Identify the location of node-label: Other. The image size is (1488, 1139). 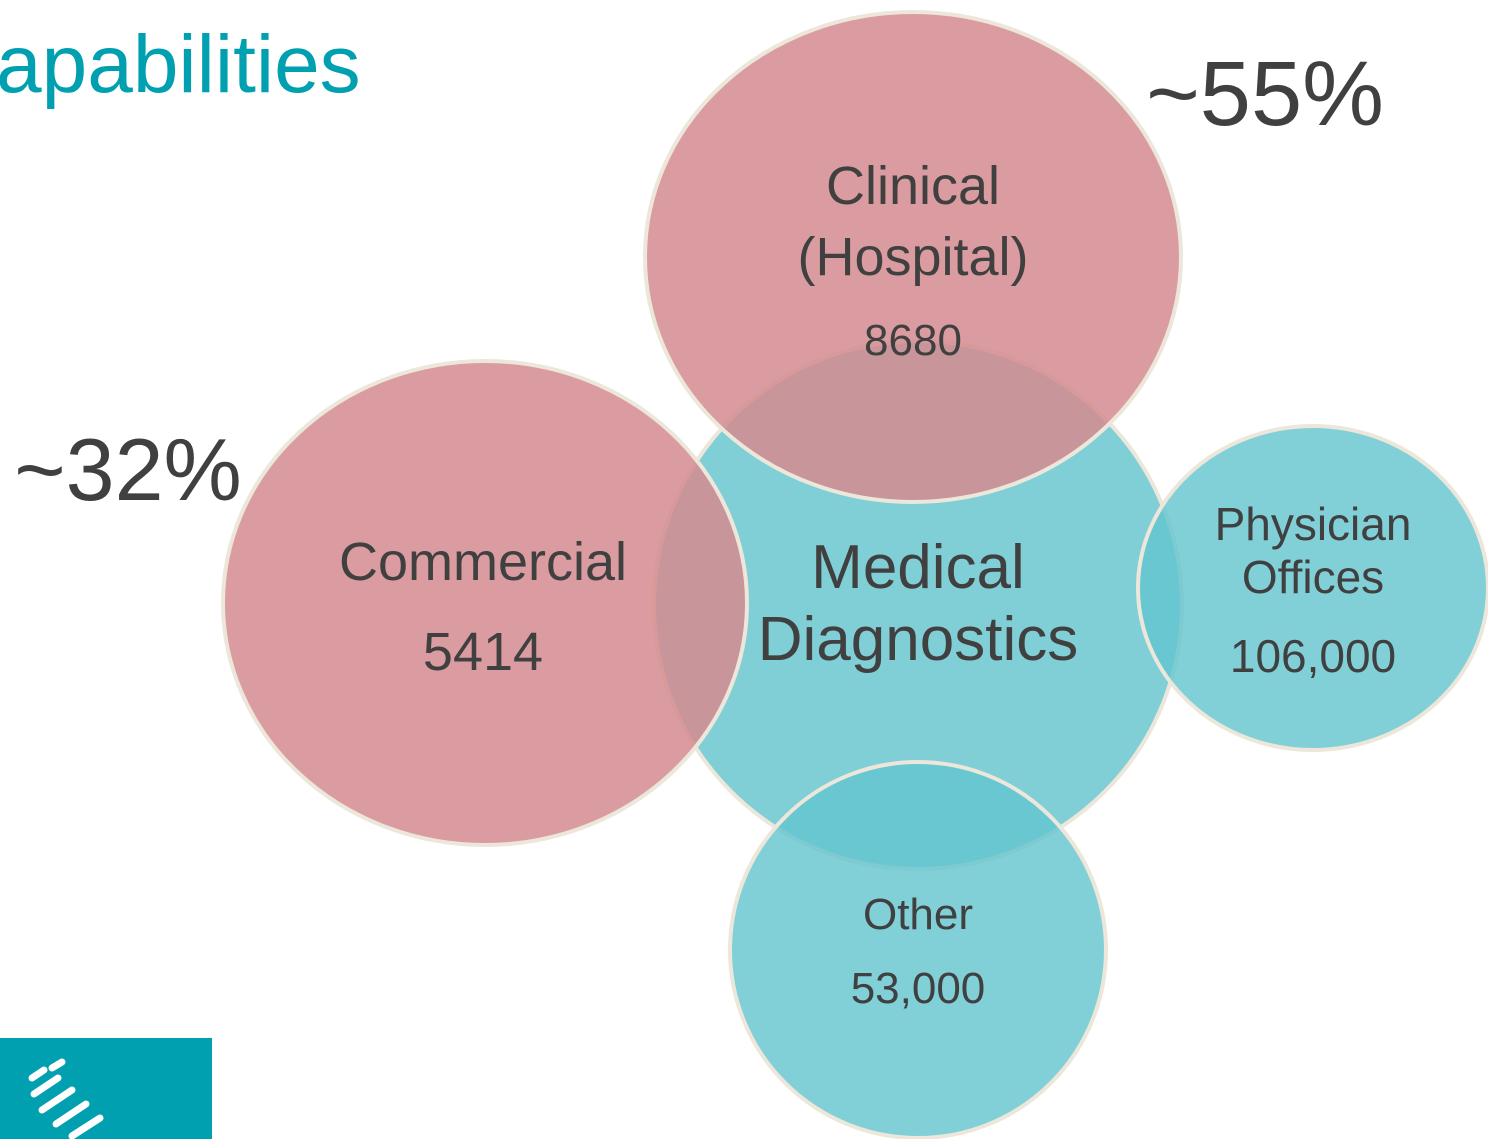
(918, 914).